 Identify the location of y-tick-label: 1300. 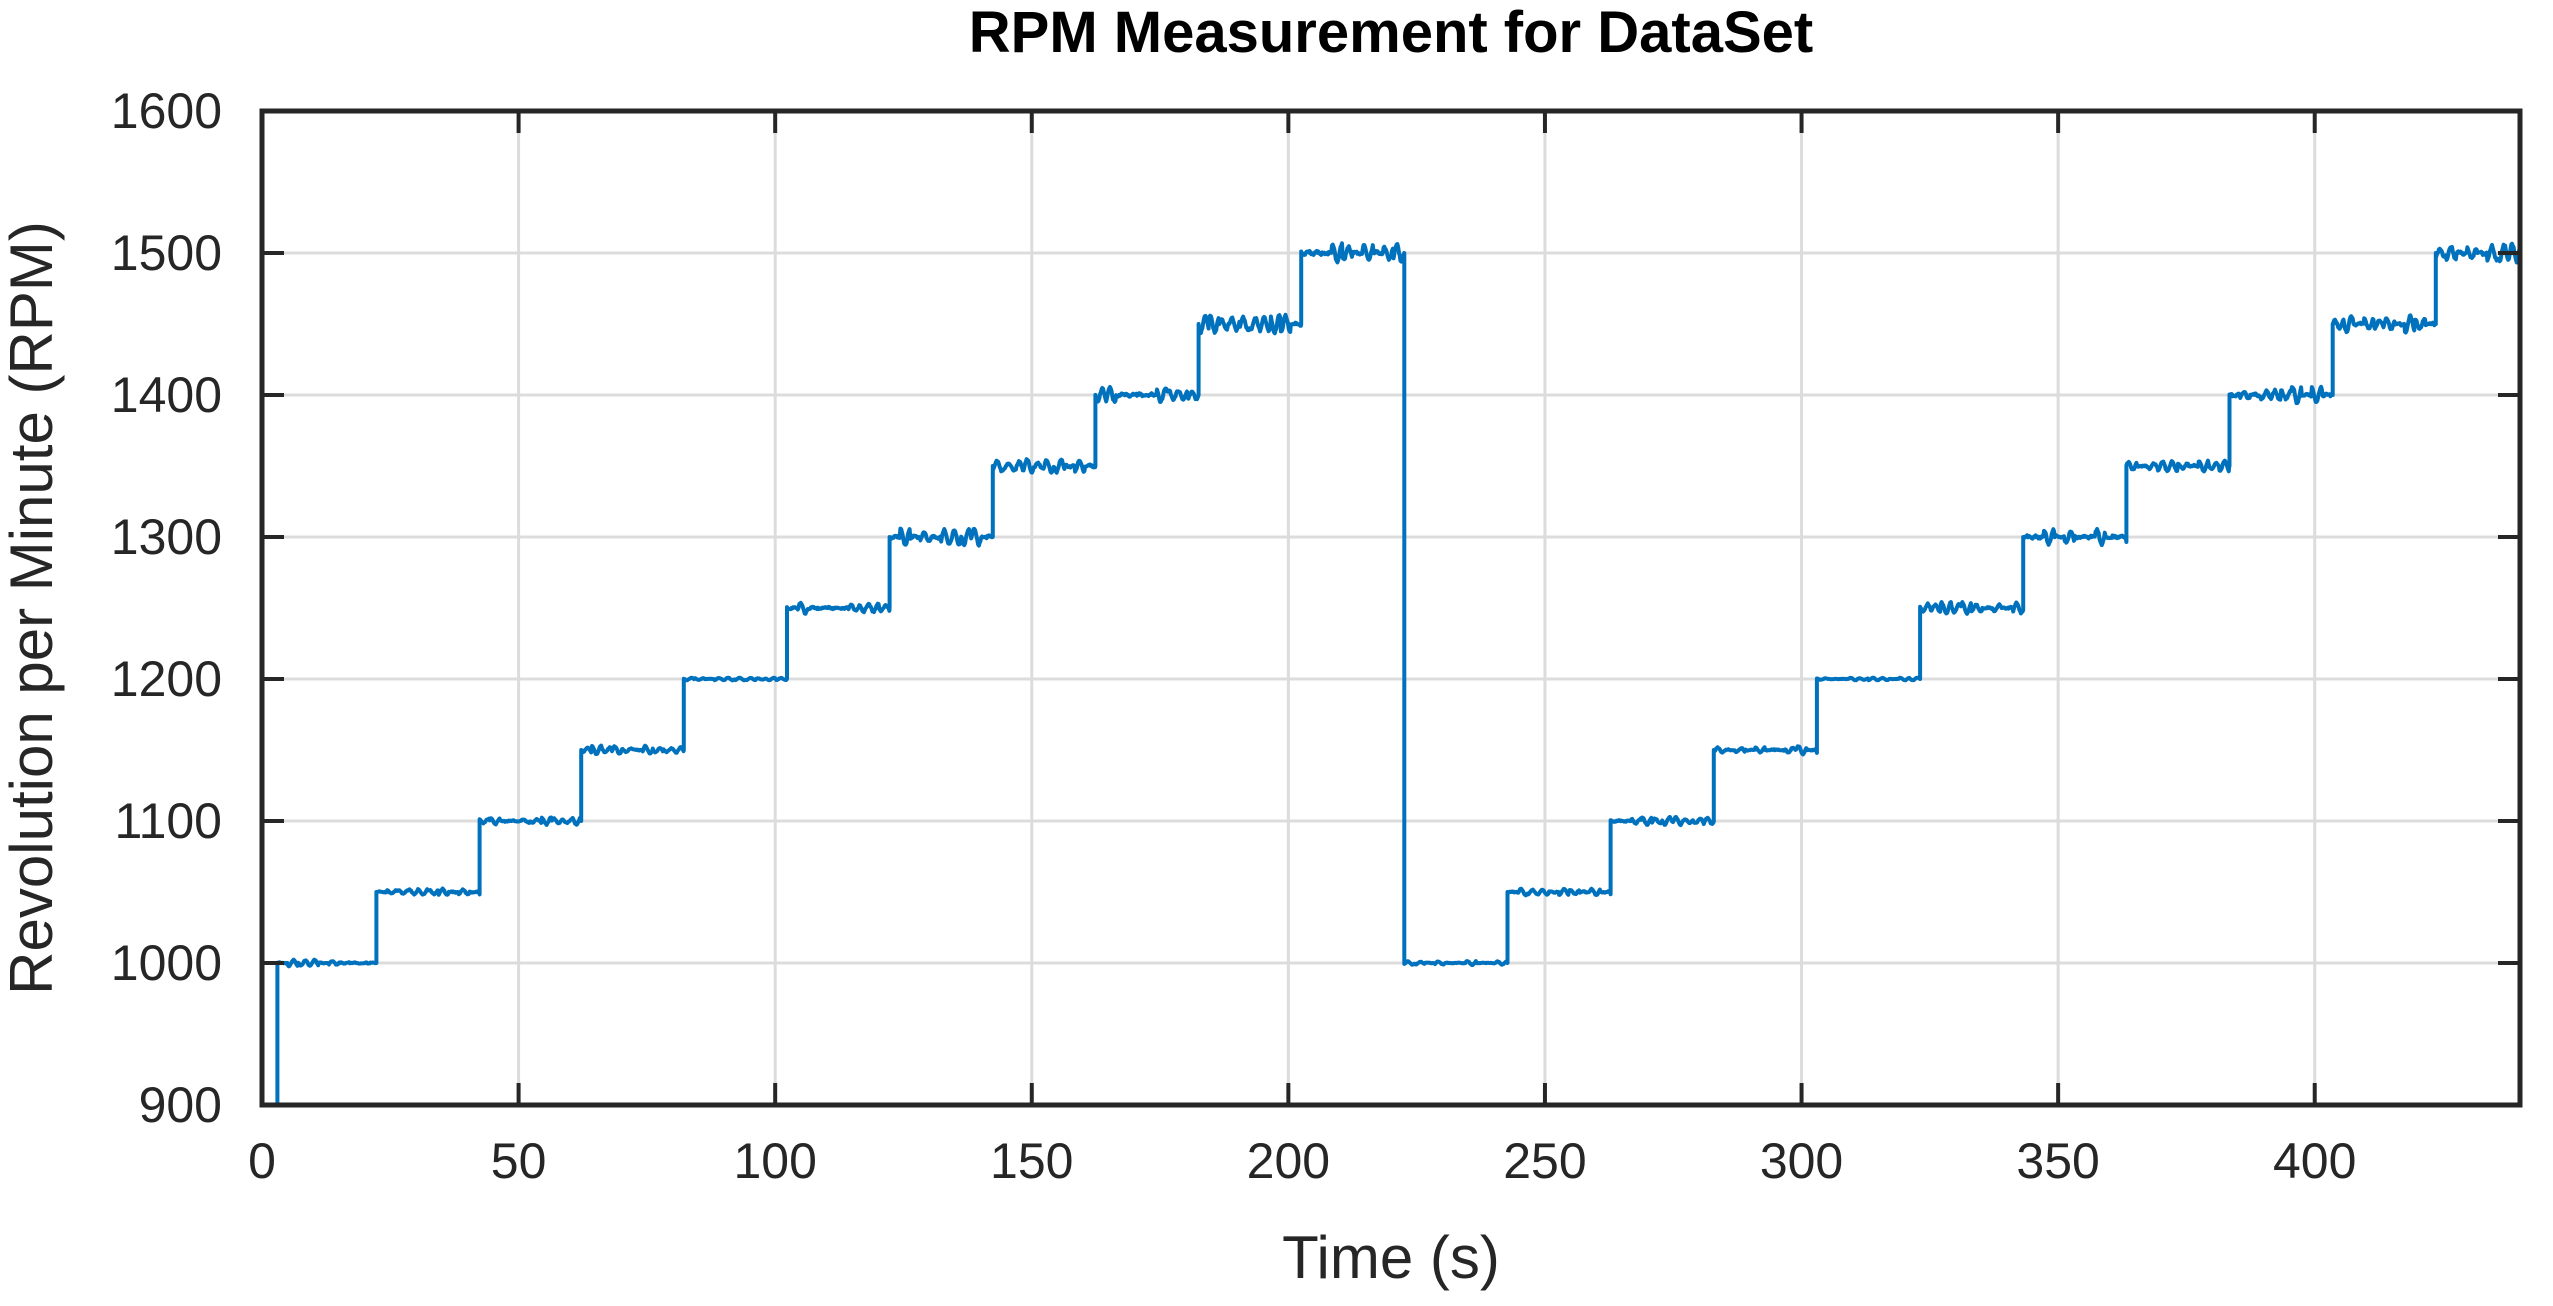
(166, 537).